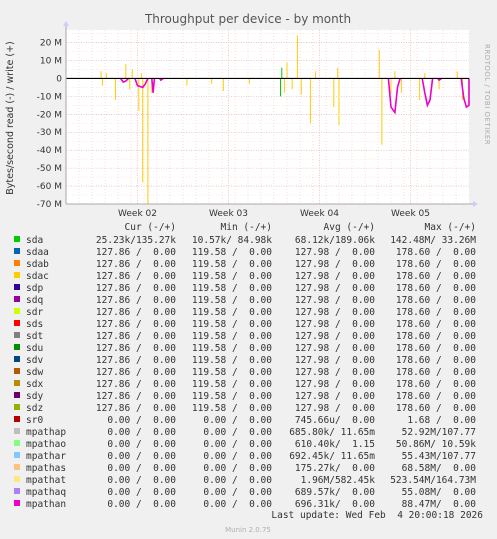  What do you see at coordinates (46, 432) in the screenshot?
I see `legend-name: mpathap` at bounding box center [46, 432].